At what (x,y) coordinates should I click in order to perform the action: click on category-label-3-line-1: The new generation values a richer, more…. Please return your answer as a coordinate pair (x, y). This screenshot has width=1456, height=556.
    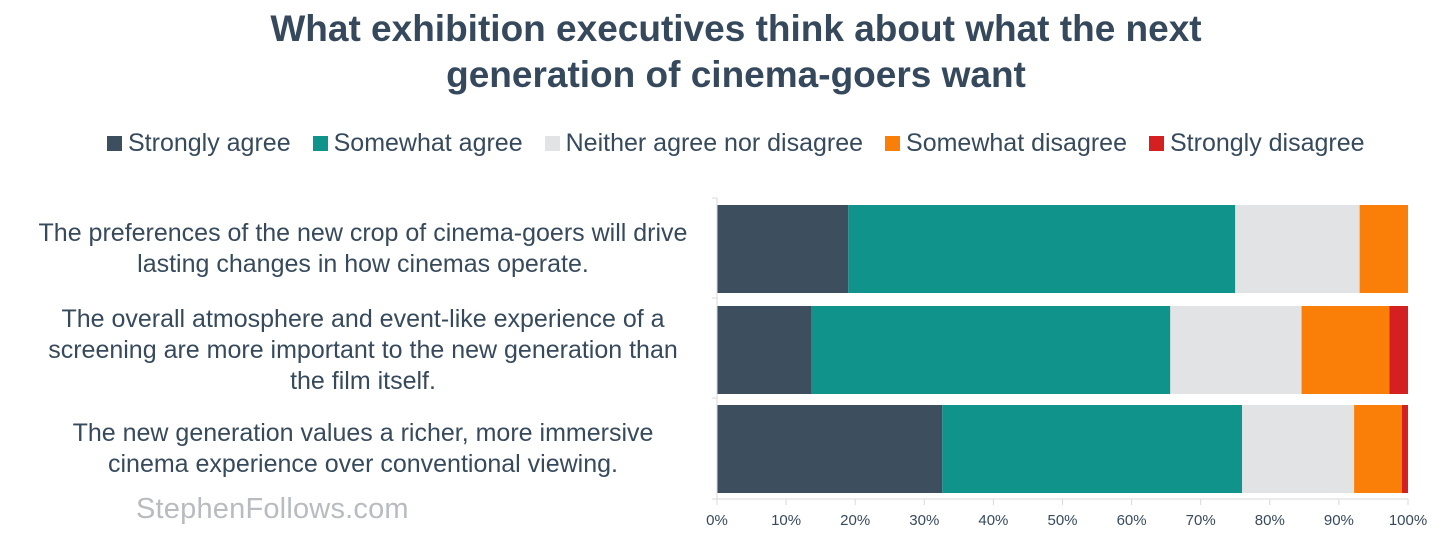
    Looking at the image, I should click on (363, 433).